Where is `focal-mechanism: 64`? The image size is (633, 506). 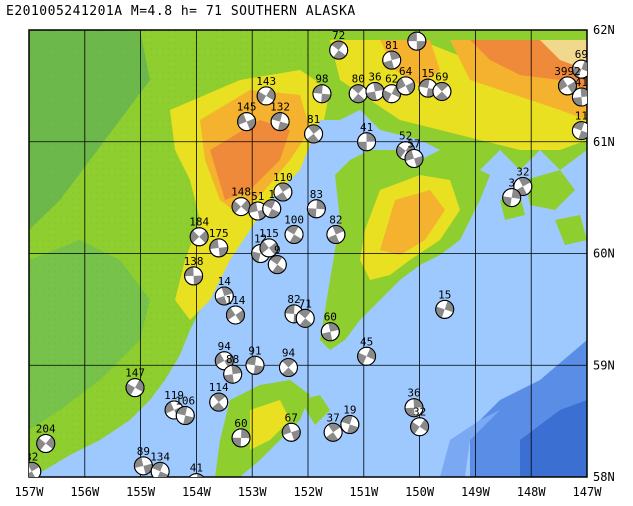
focal-mechanism: 64 is located at coordinates (406, 80).